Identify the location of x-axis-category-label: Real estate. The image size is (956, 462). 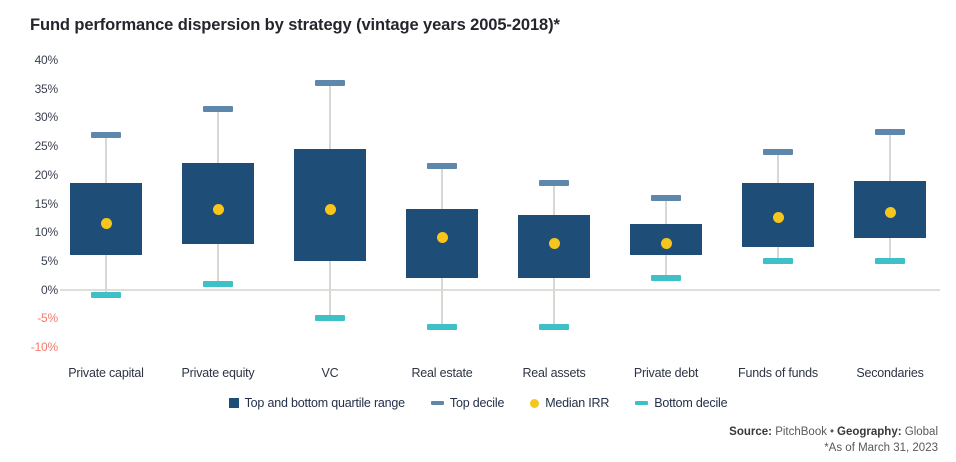
(442, 373).